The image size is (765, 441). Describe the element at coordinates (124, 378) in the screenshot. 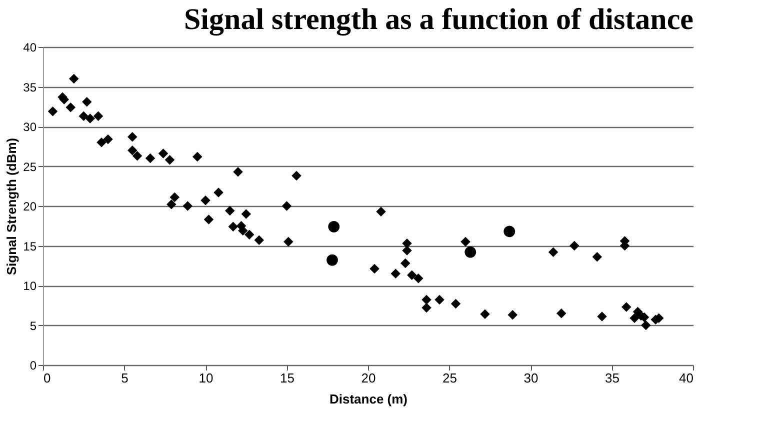

I see `x-tick-label: 5` at that location.